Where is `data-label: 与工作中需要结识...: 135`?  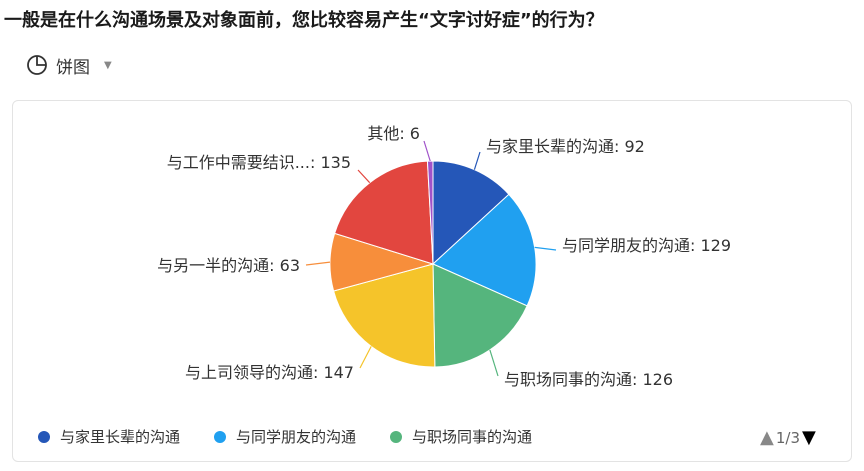 data-label: 与工作中需要结识...: 135 is located at coordinates (259, 162).